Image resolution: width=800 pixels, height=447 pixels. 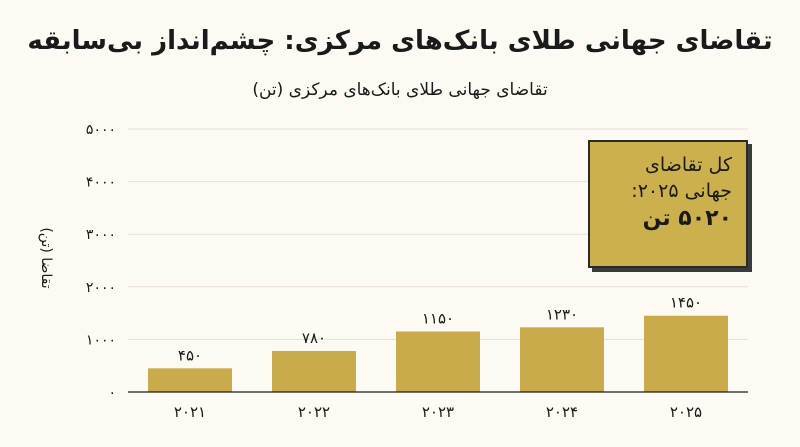 I want to click on y-tick-label: ۳۰۰۰, so click(x=101, y=235).